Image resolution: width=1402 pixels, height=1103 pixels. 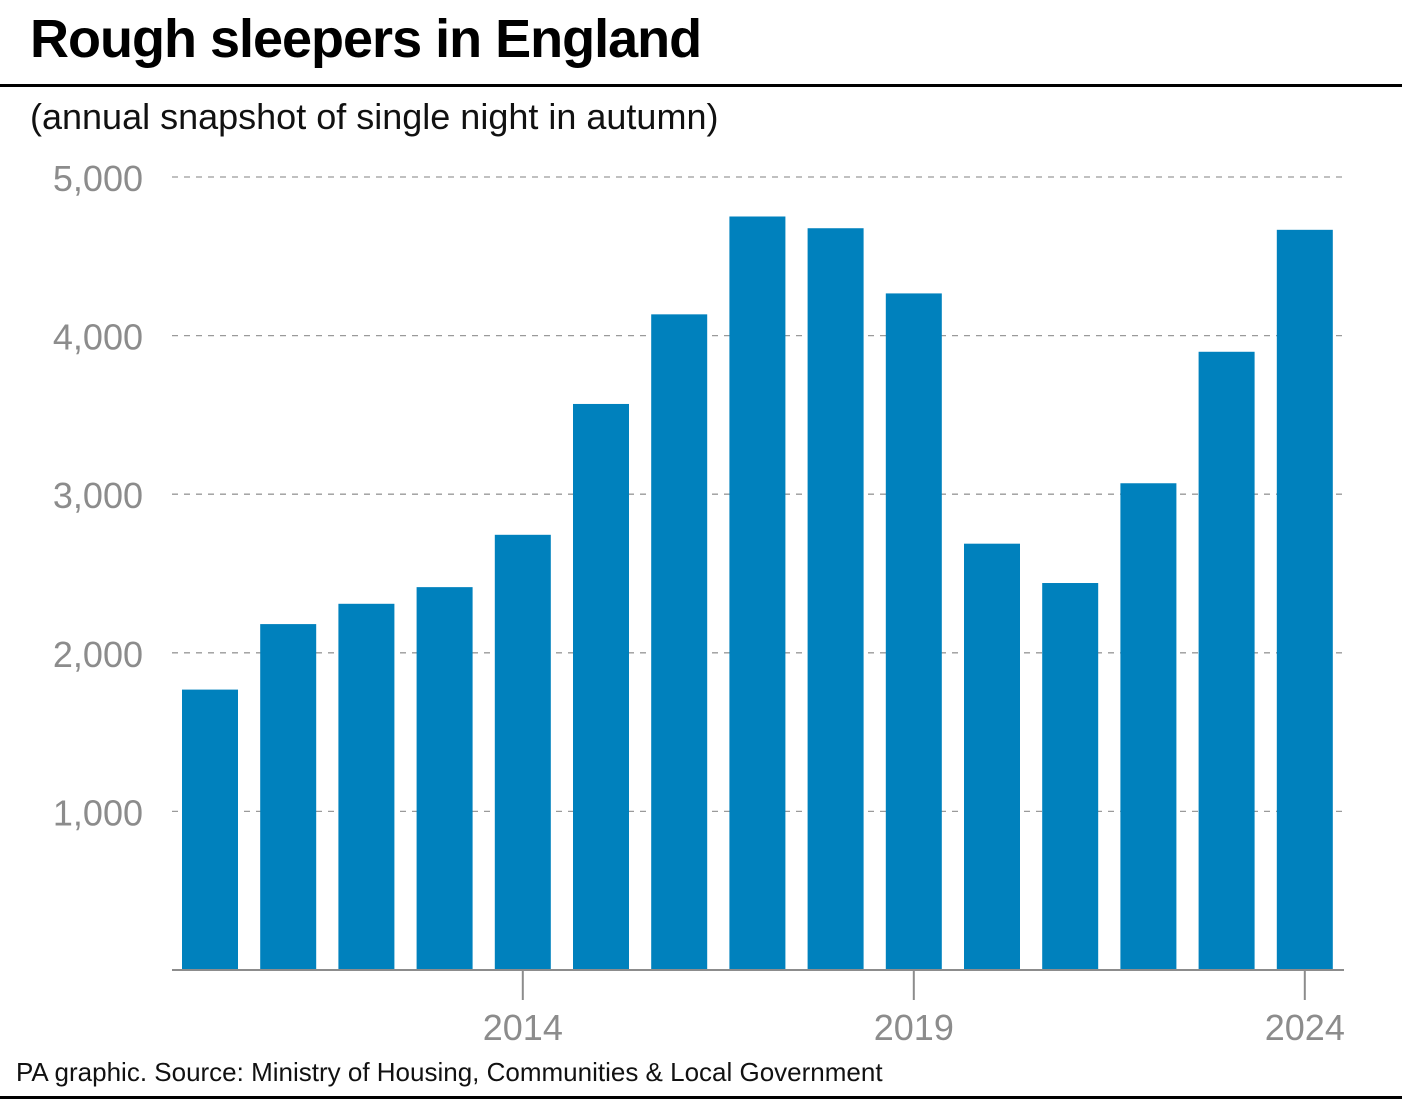 What do you see at coordinates (1305, 1027) in the screenshot?
I see `x-tick-label: 2024` at bounding box center [1305, 1027].